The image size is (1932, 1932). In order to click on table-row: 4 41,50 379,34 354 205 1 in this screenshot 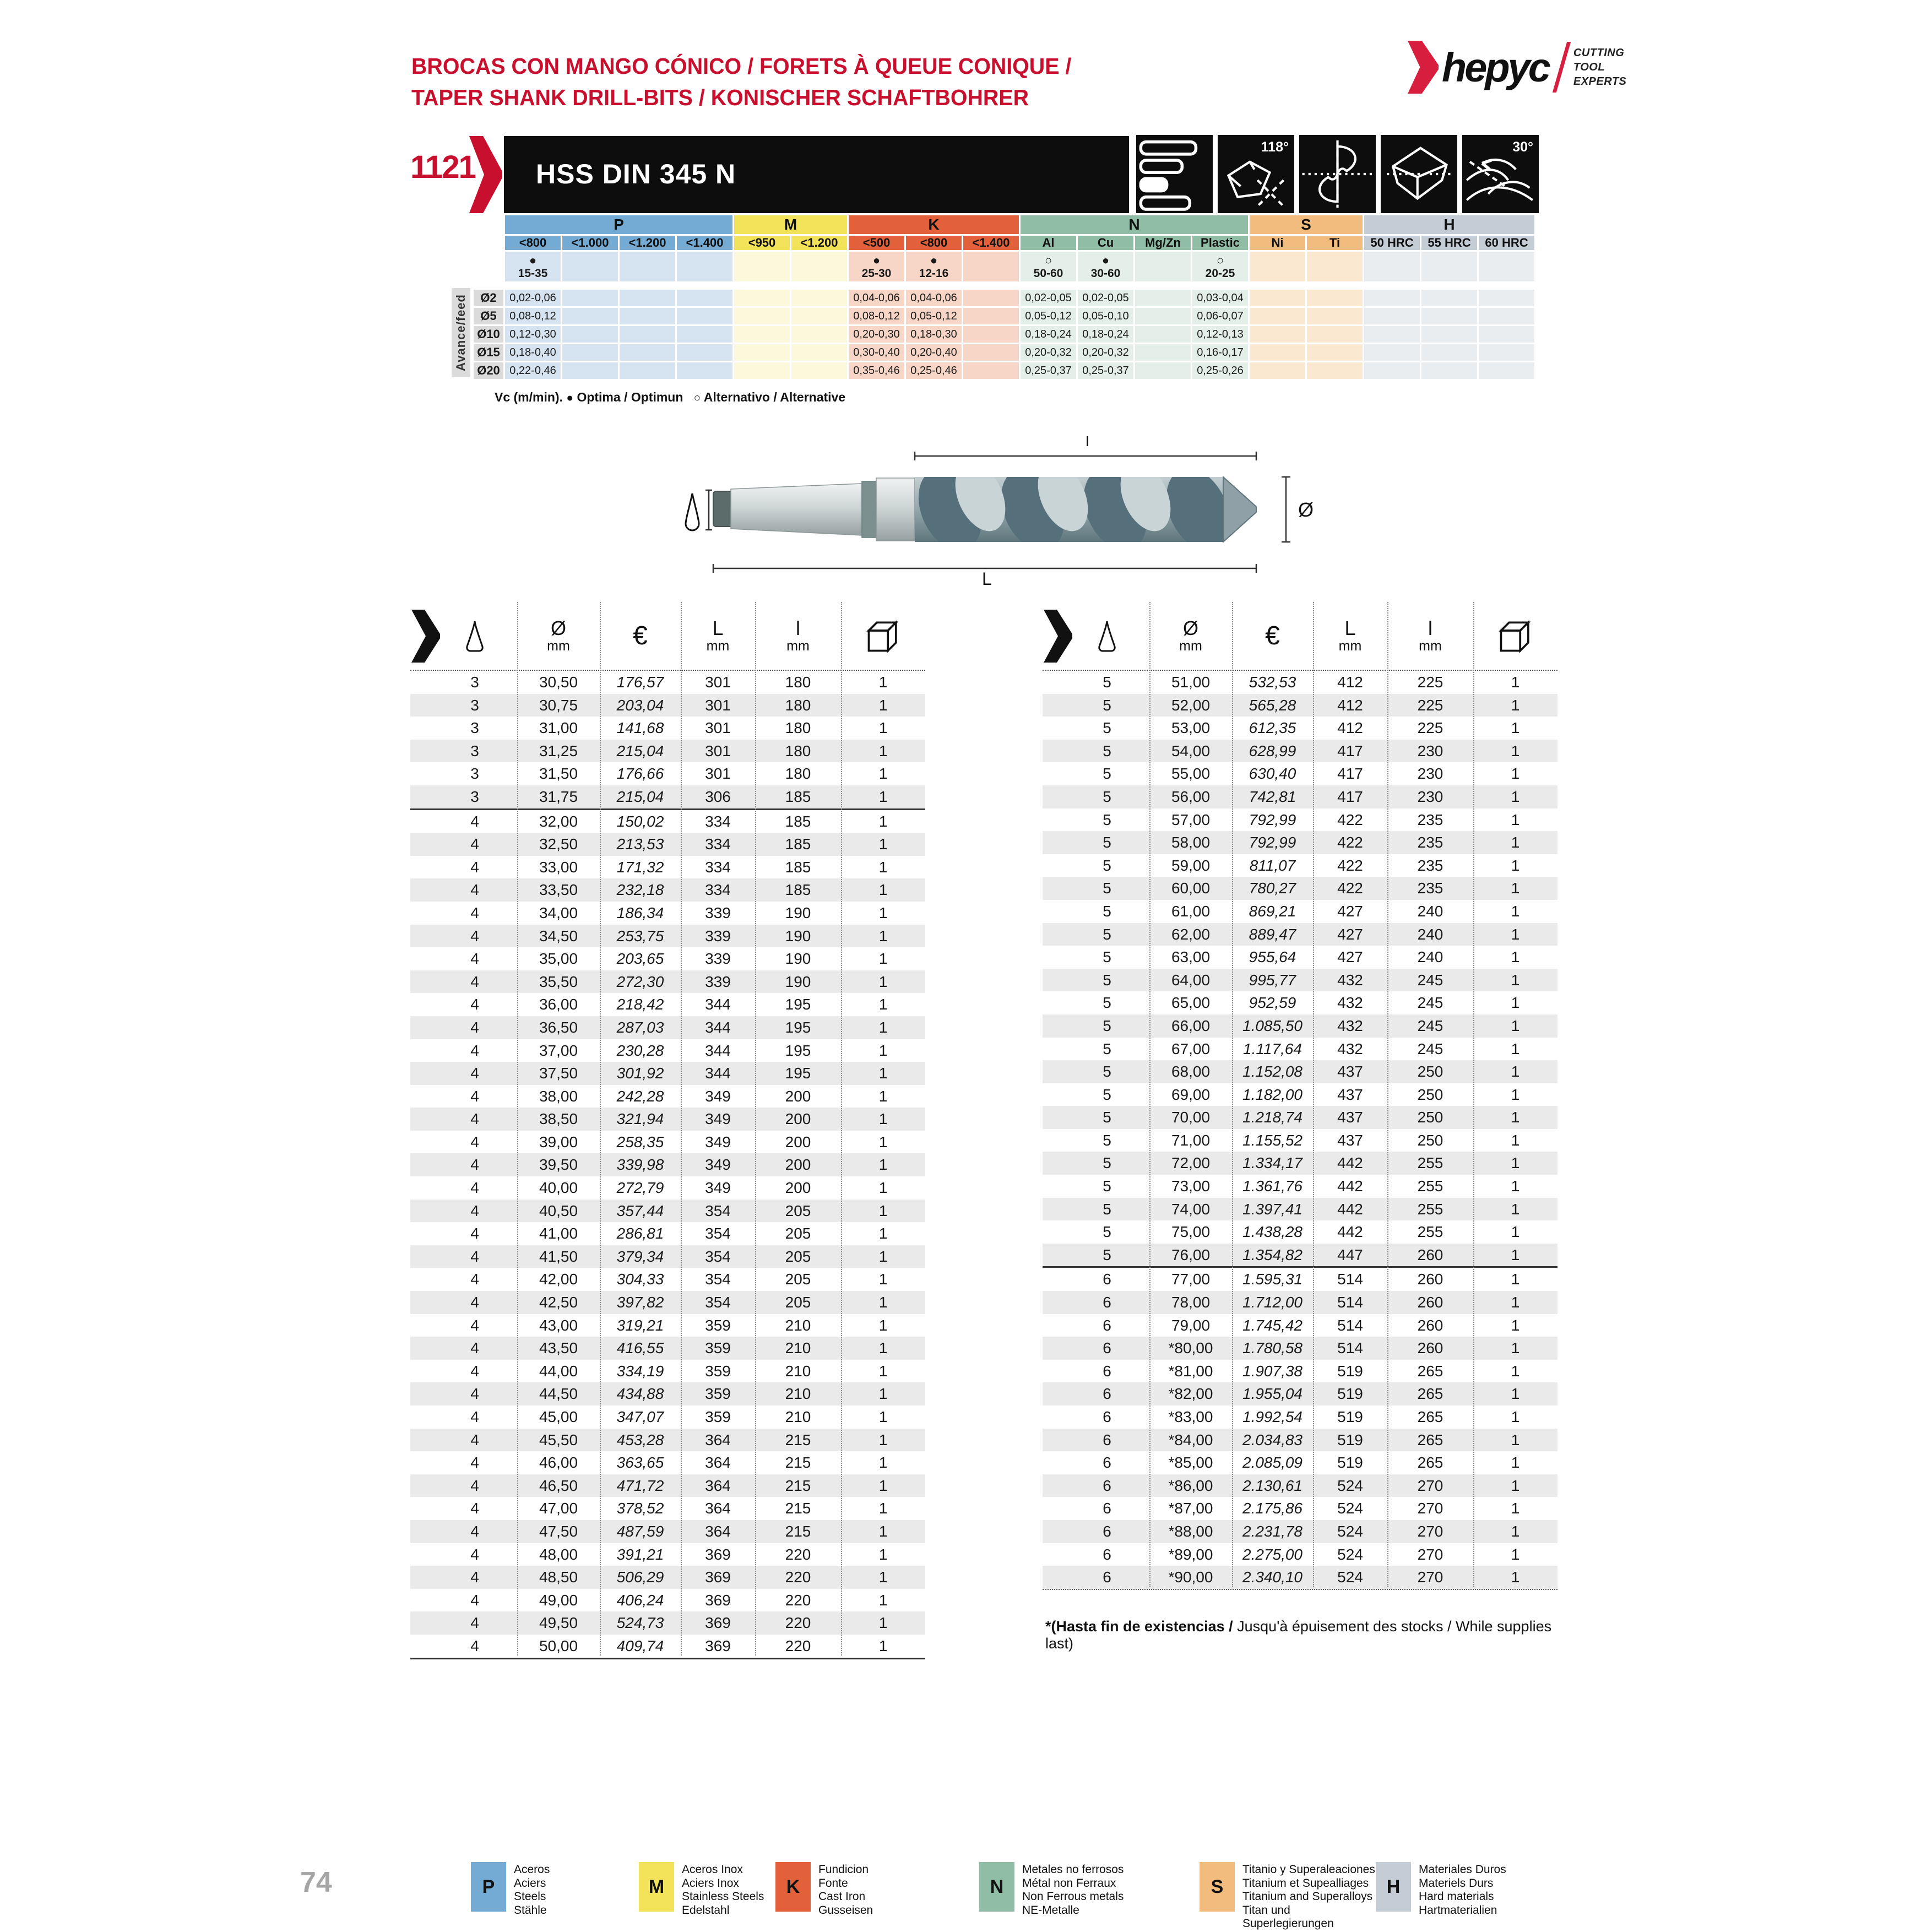, I will do `click(667, 1256)`.